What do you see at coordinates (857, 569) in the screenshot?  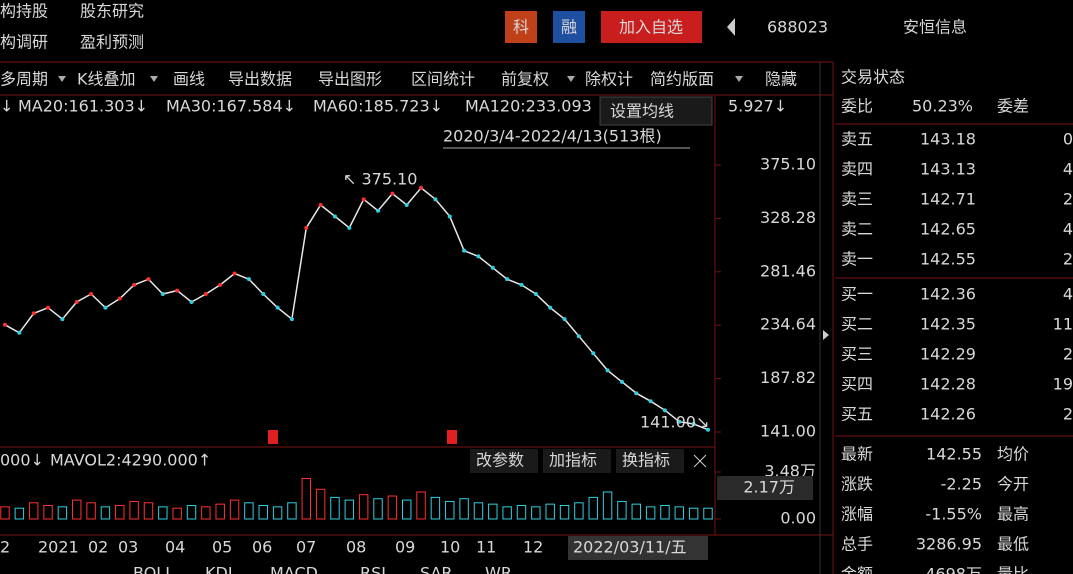 I see `quote-label: 金额` at bounding box center [857, 569].